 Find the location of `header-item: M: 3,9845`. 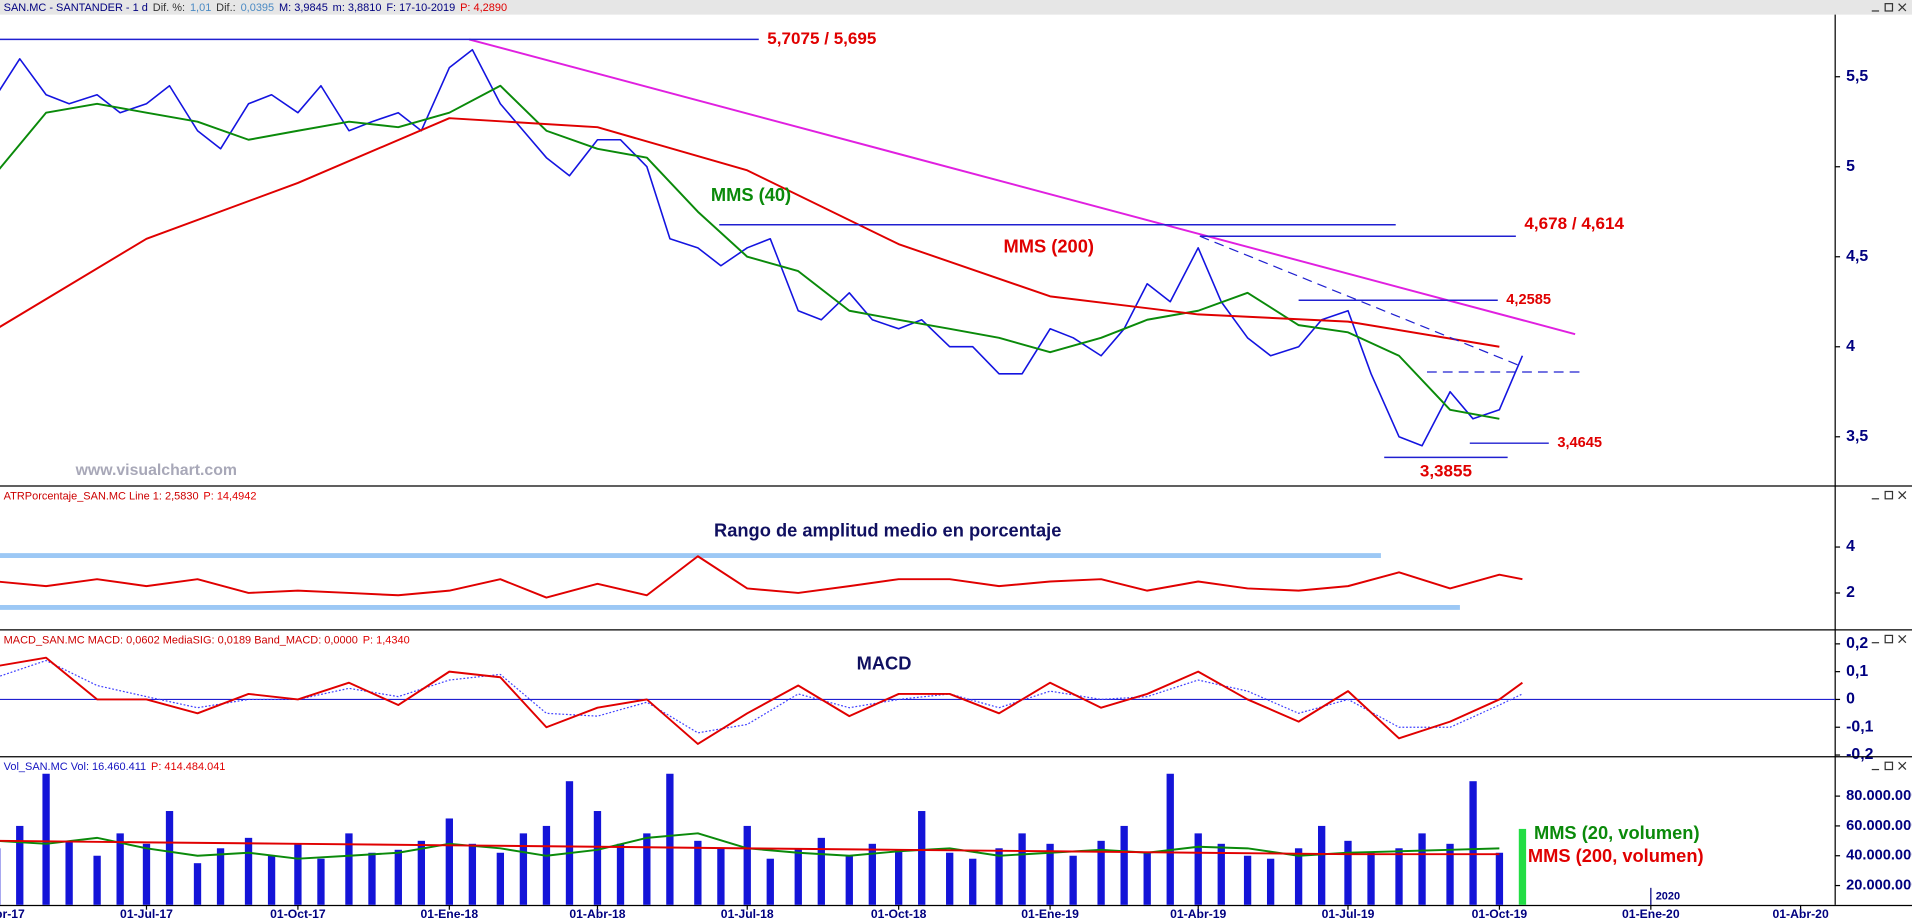

header-item: M: 3,9845 is located at coordinates (303, 8).